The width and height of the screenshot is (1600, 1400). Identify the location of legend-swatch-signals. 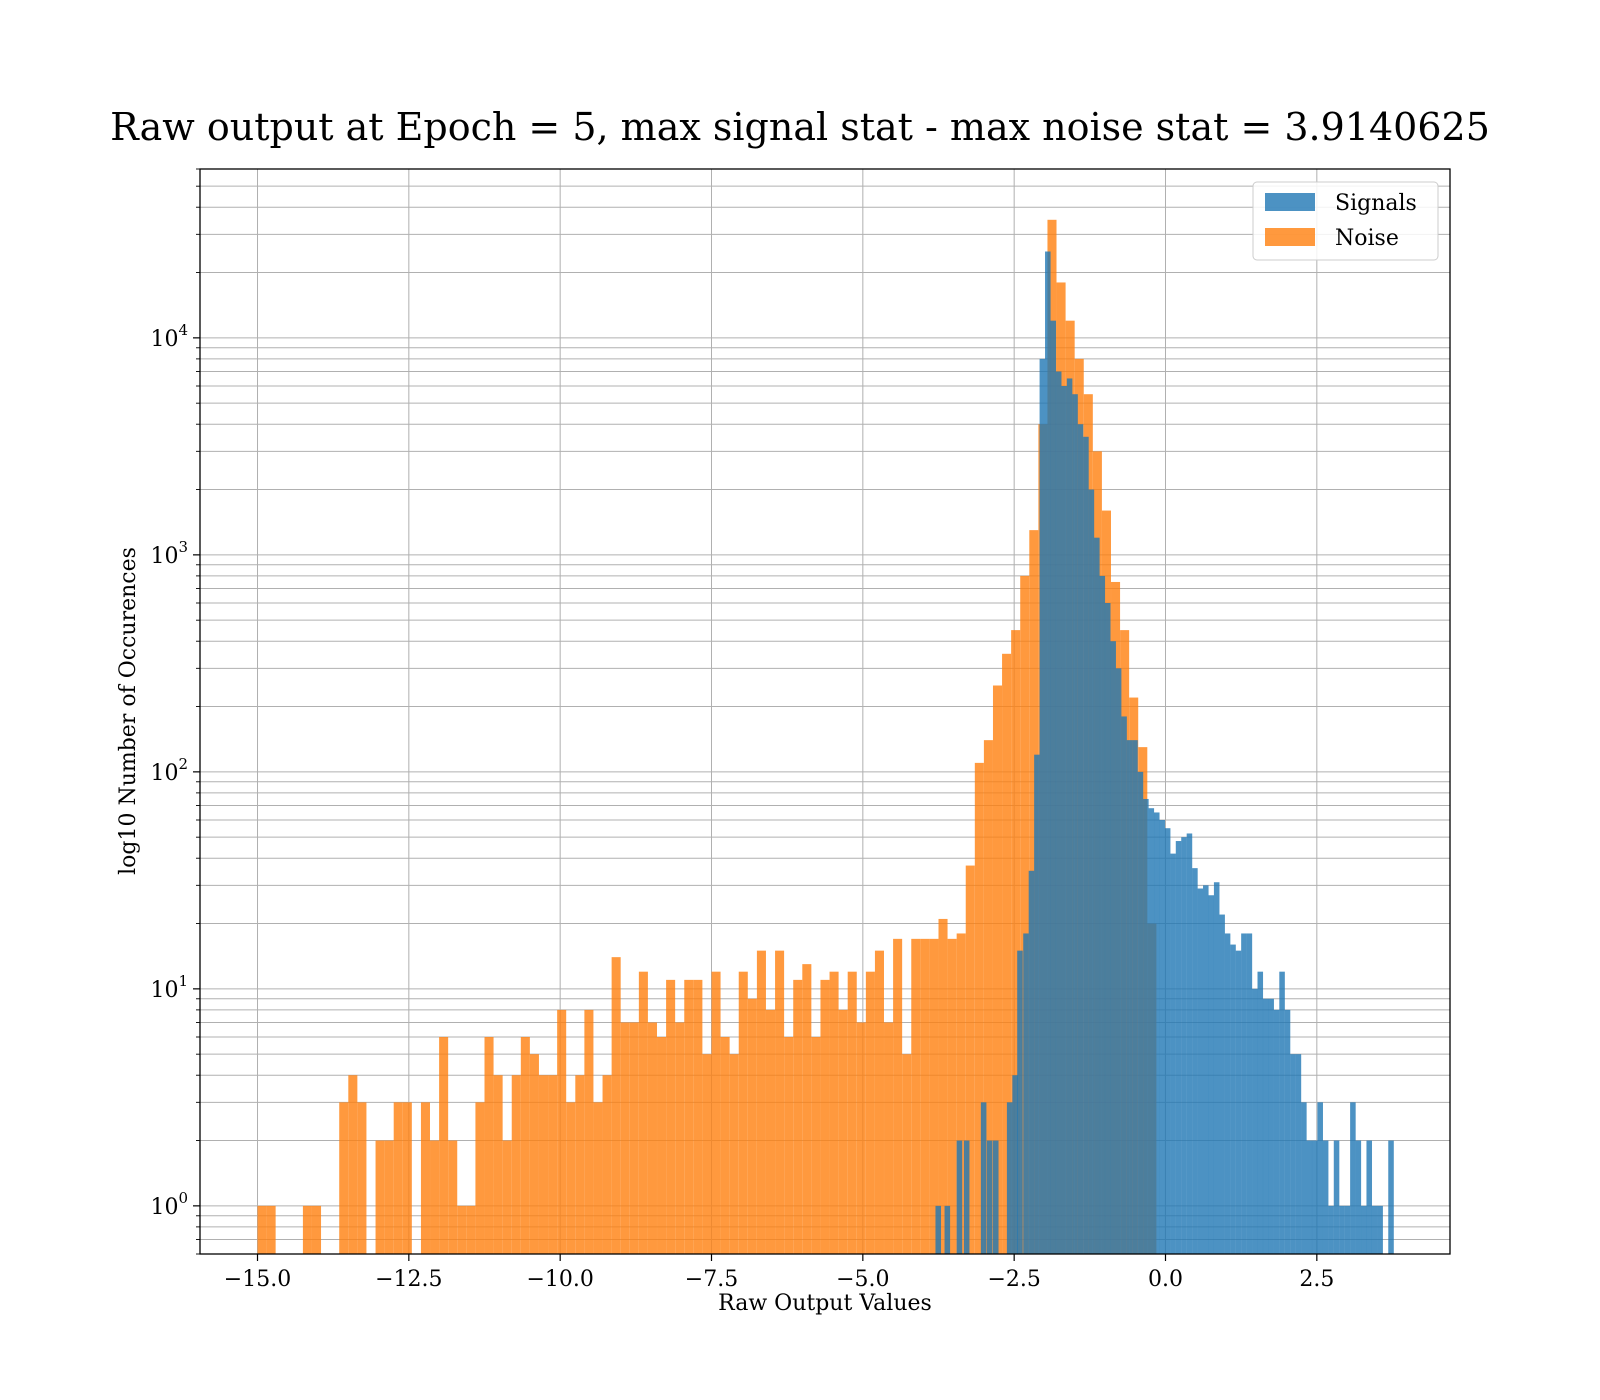
(1290, 202).